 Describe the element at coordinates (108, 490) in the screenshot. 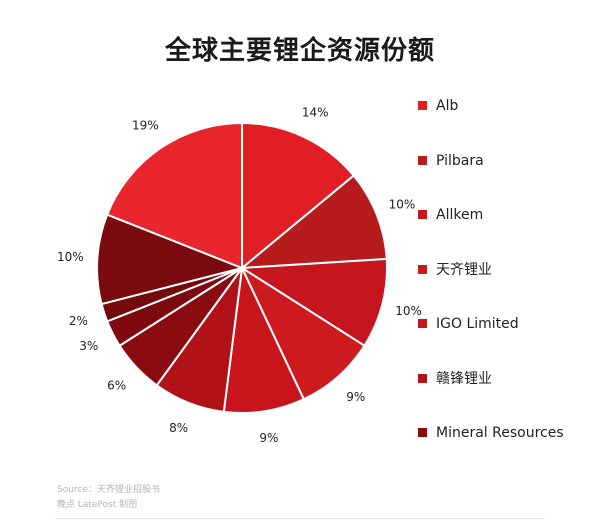

I see `source-note: Source：天齐锂业招股书` at that location.